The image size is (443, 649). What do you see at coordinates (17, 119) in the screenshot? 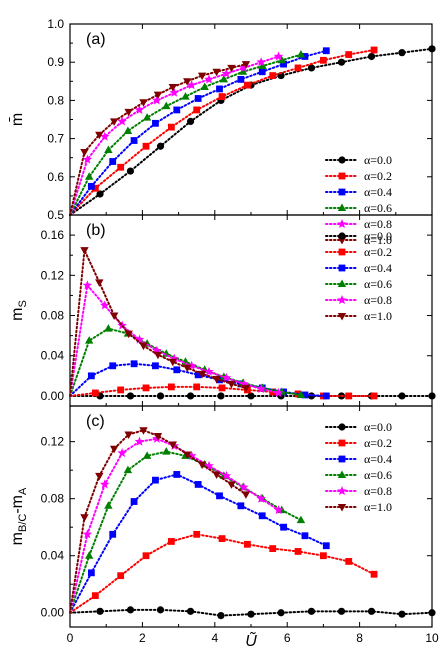
I see `y-axis-label: m̄` at bounding box center [17, 119].